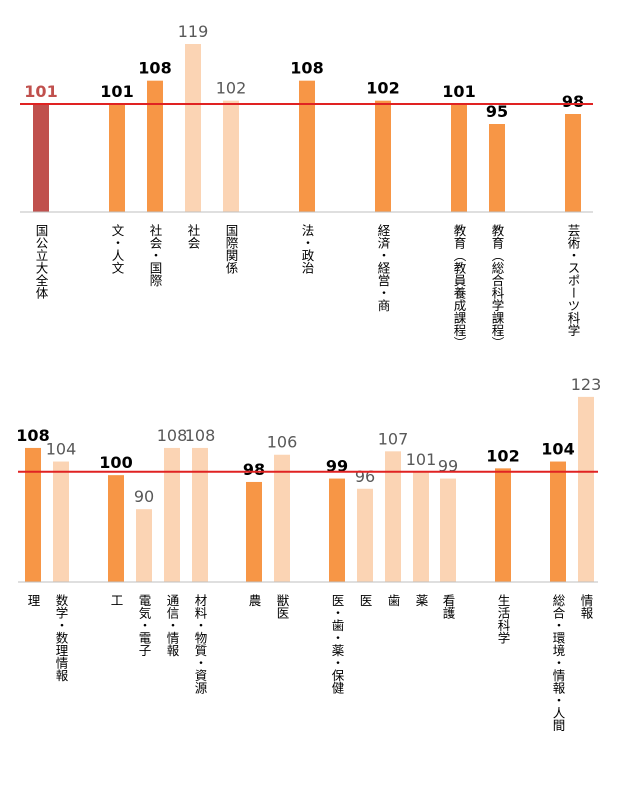 Image resolution: width=620 pixels, height=800 pixels. I want to click on category-label: 社会, so click(193, 236).